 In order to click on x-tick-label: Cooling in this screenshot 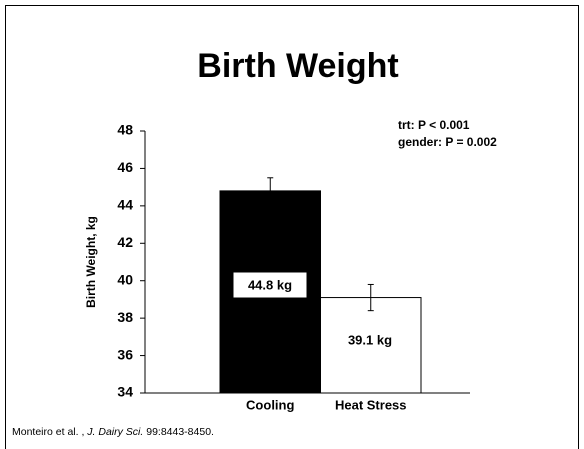, I will do `click(270, 404)`.